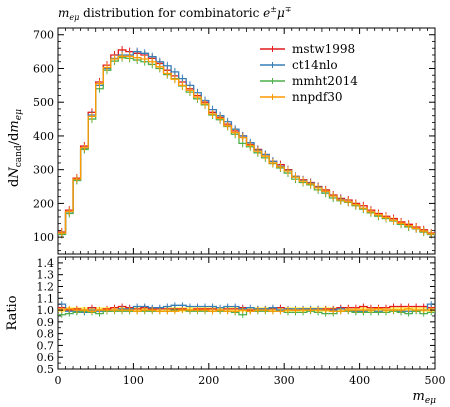 The width and height of the screenshot is (450, 407). I want to click on main-ylabel: dNcand/dmeμ, so click(15, 148).